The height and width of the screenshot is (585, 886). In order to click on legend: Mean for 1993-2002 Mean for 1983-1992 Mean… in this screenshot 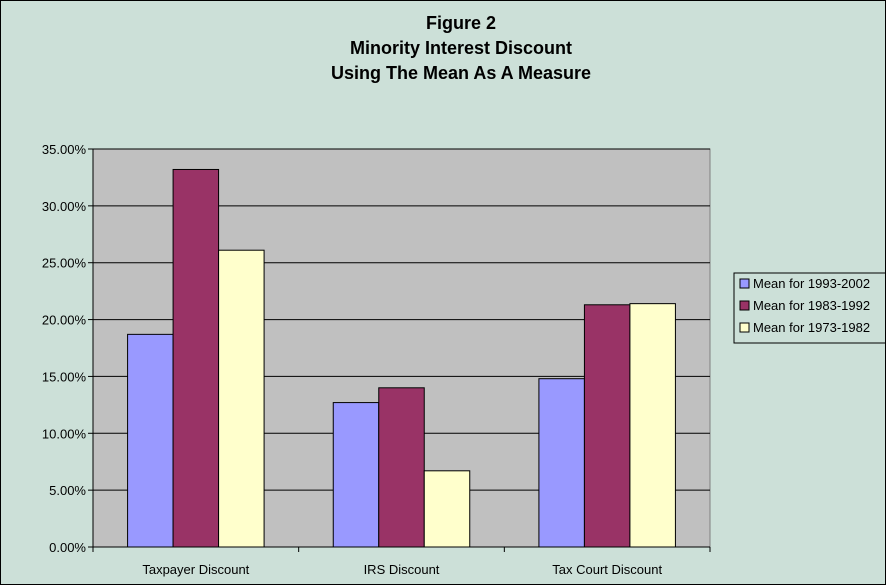, I will do `click(809, 308)`.